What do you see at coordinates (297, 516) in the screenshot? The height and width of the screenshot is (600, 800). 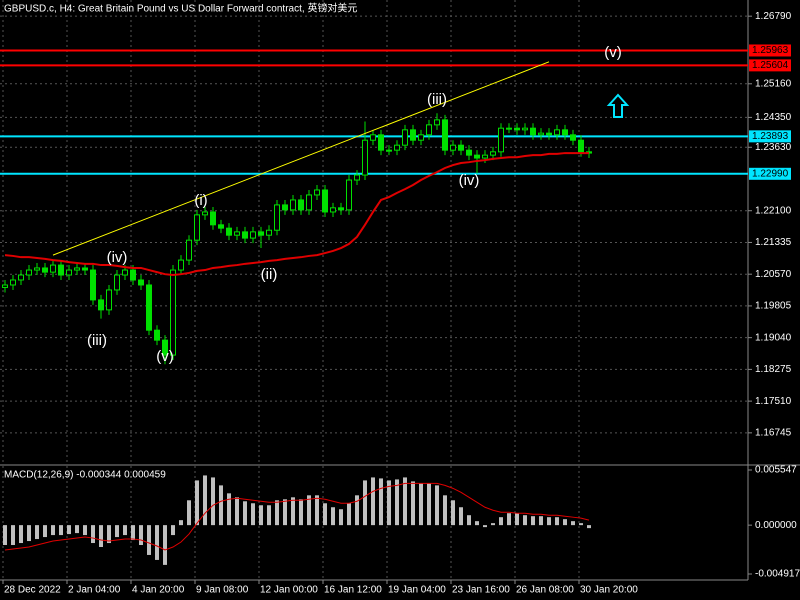 I see `macd-signal` at bounding box center [297, 516].